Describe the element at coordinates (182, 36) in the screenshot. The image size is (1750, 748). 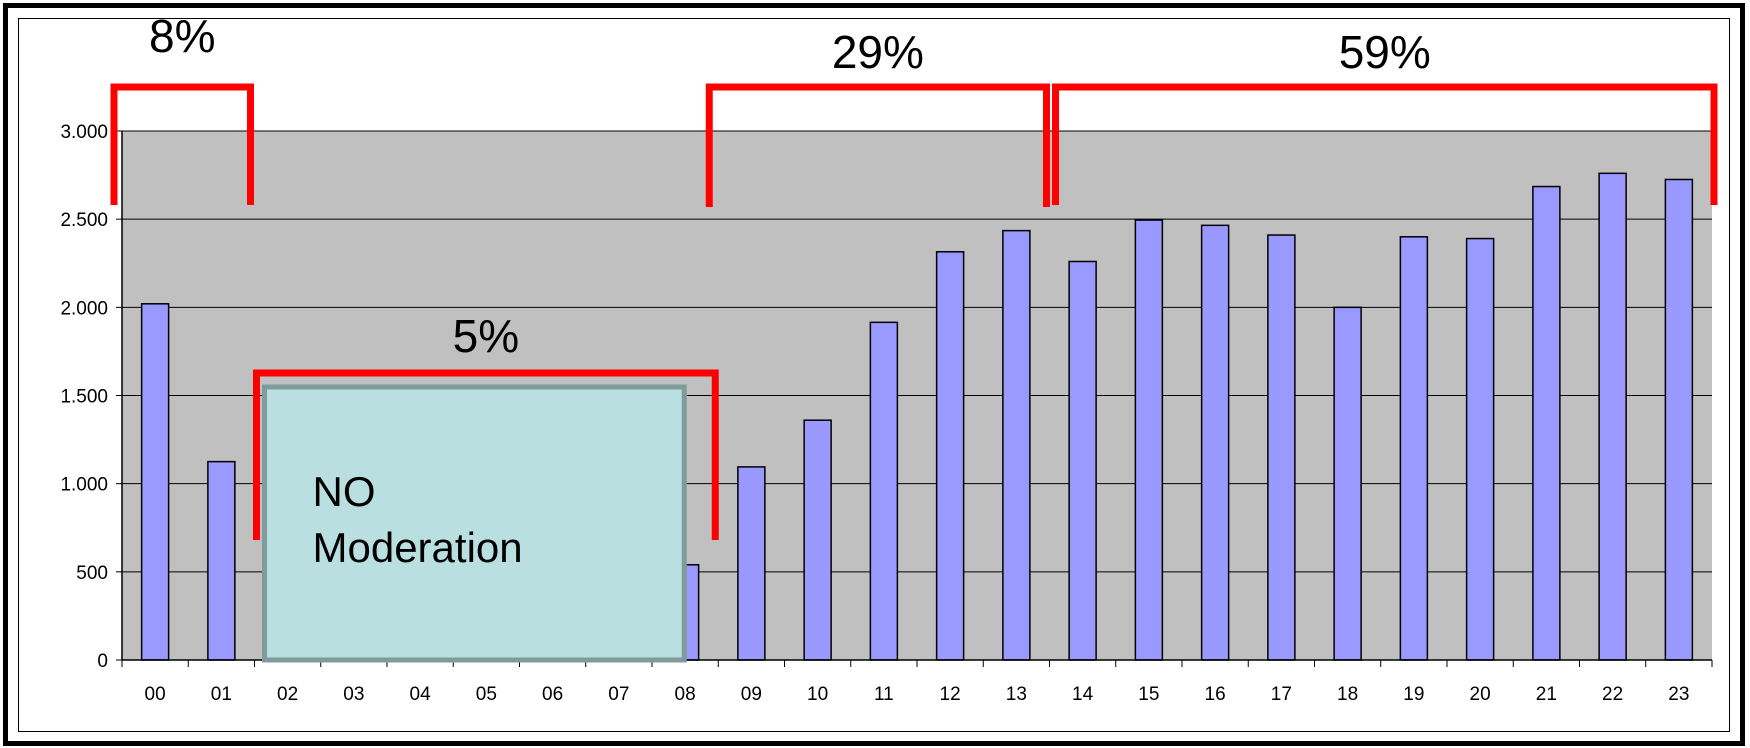
I see `bracket-label: 8%` at that location.